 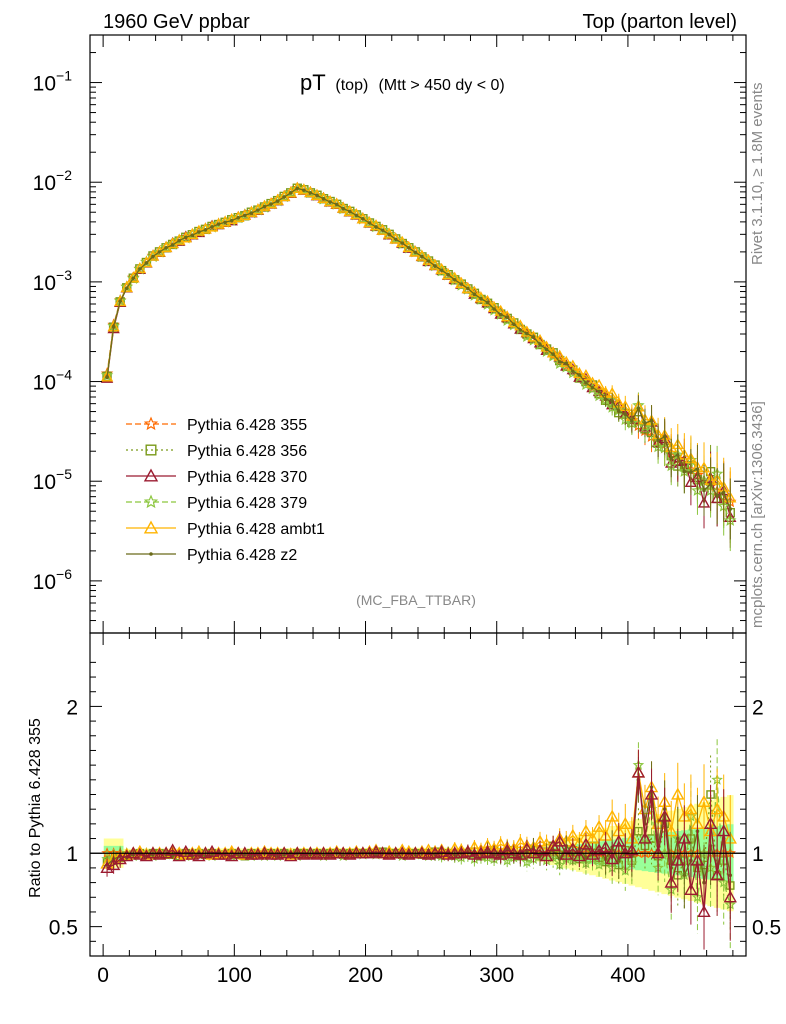 What do you see at coordinates (247, 503) in the screenshot?
I see `legend-label-s379: Pythia 6.428 379` at bounding box center [247, 503].